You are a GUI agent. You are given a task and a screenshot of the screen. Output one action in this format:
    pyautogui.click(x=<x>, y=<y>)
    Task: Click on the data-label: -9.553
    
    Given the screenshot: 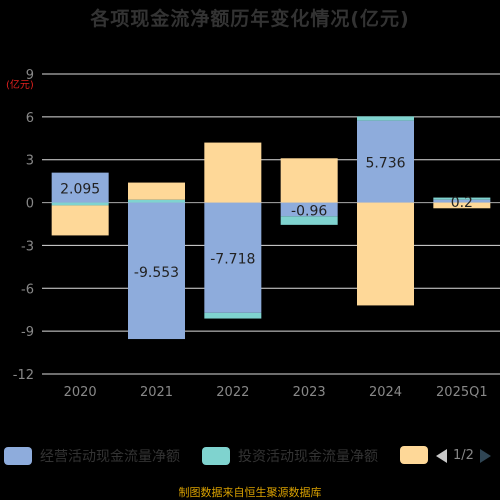 What is the action you would take?
    pyautogui.click(x=156, y=273)
    